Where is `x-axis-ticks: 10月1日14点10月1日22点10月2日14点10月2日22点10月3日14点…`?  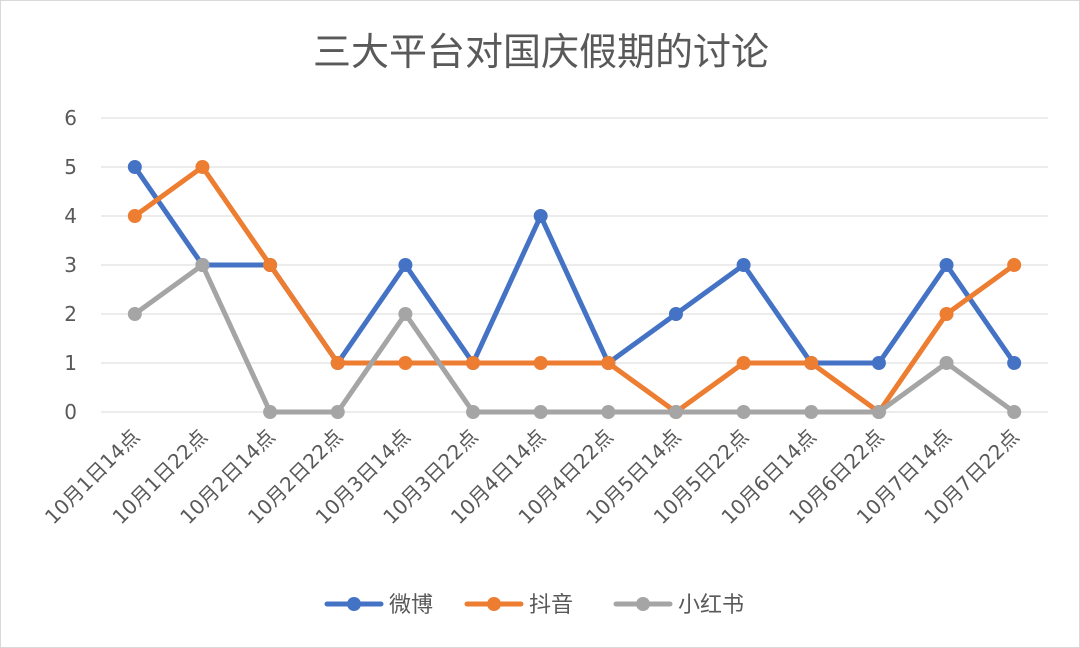
x-axis-ticks: 10月1日14点10月1日22点10月2日14点10月2日22点10月3日14点… is located at coordinates (532, 477).